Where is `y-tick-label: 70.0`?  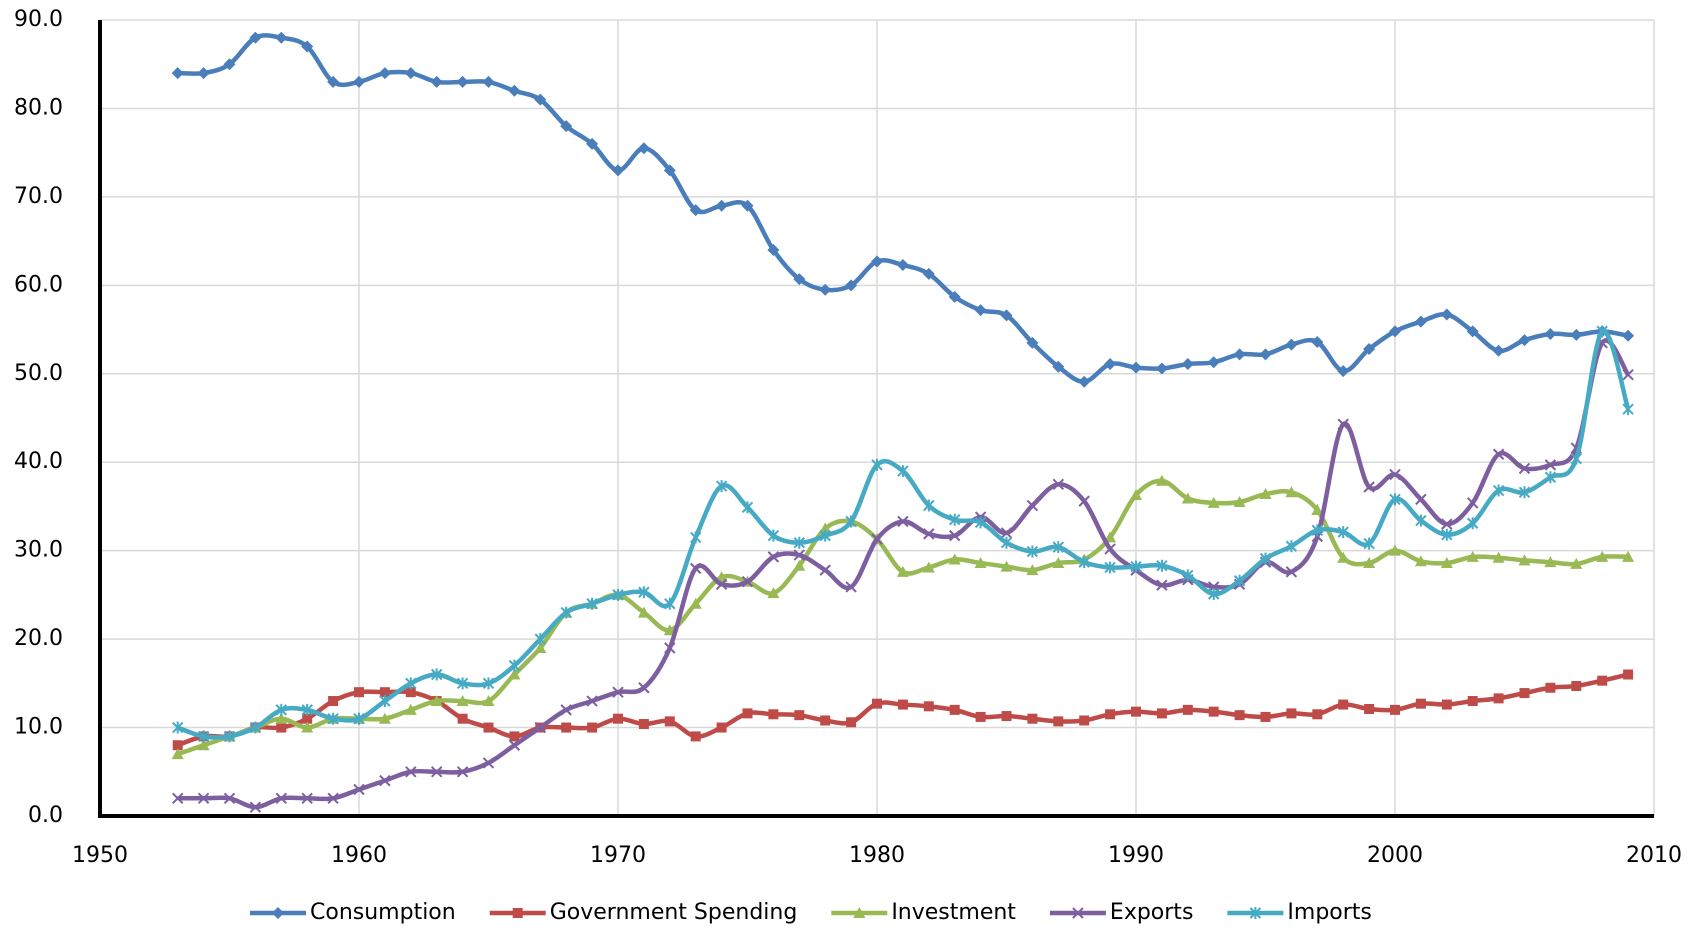
y-tick-label: 70.0 is located at coordinates (38, 196).